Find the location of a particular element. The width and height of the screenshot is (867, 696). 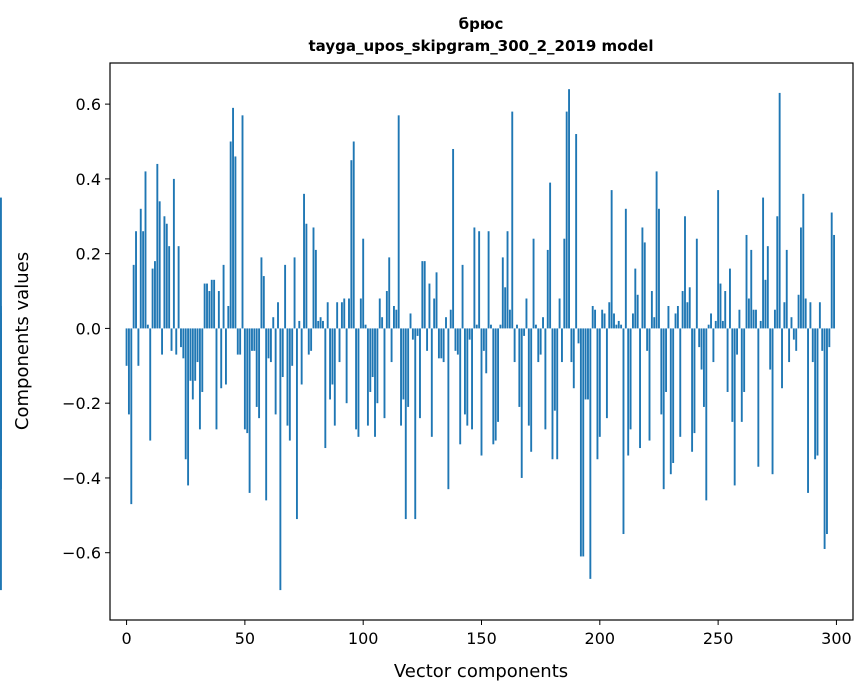

y-tick-label: −0.6 is located at coordinates (81, 553).